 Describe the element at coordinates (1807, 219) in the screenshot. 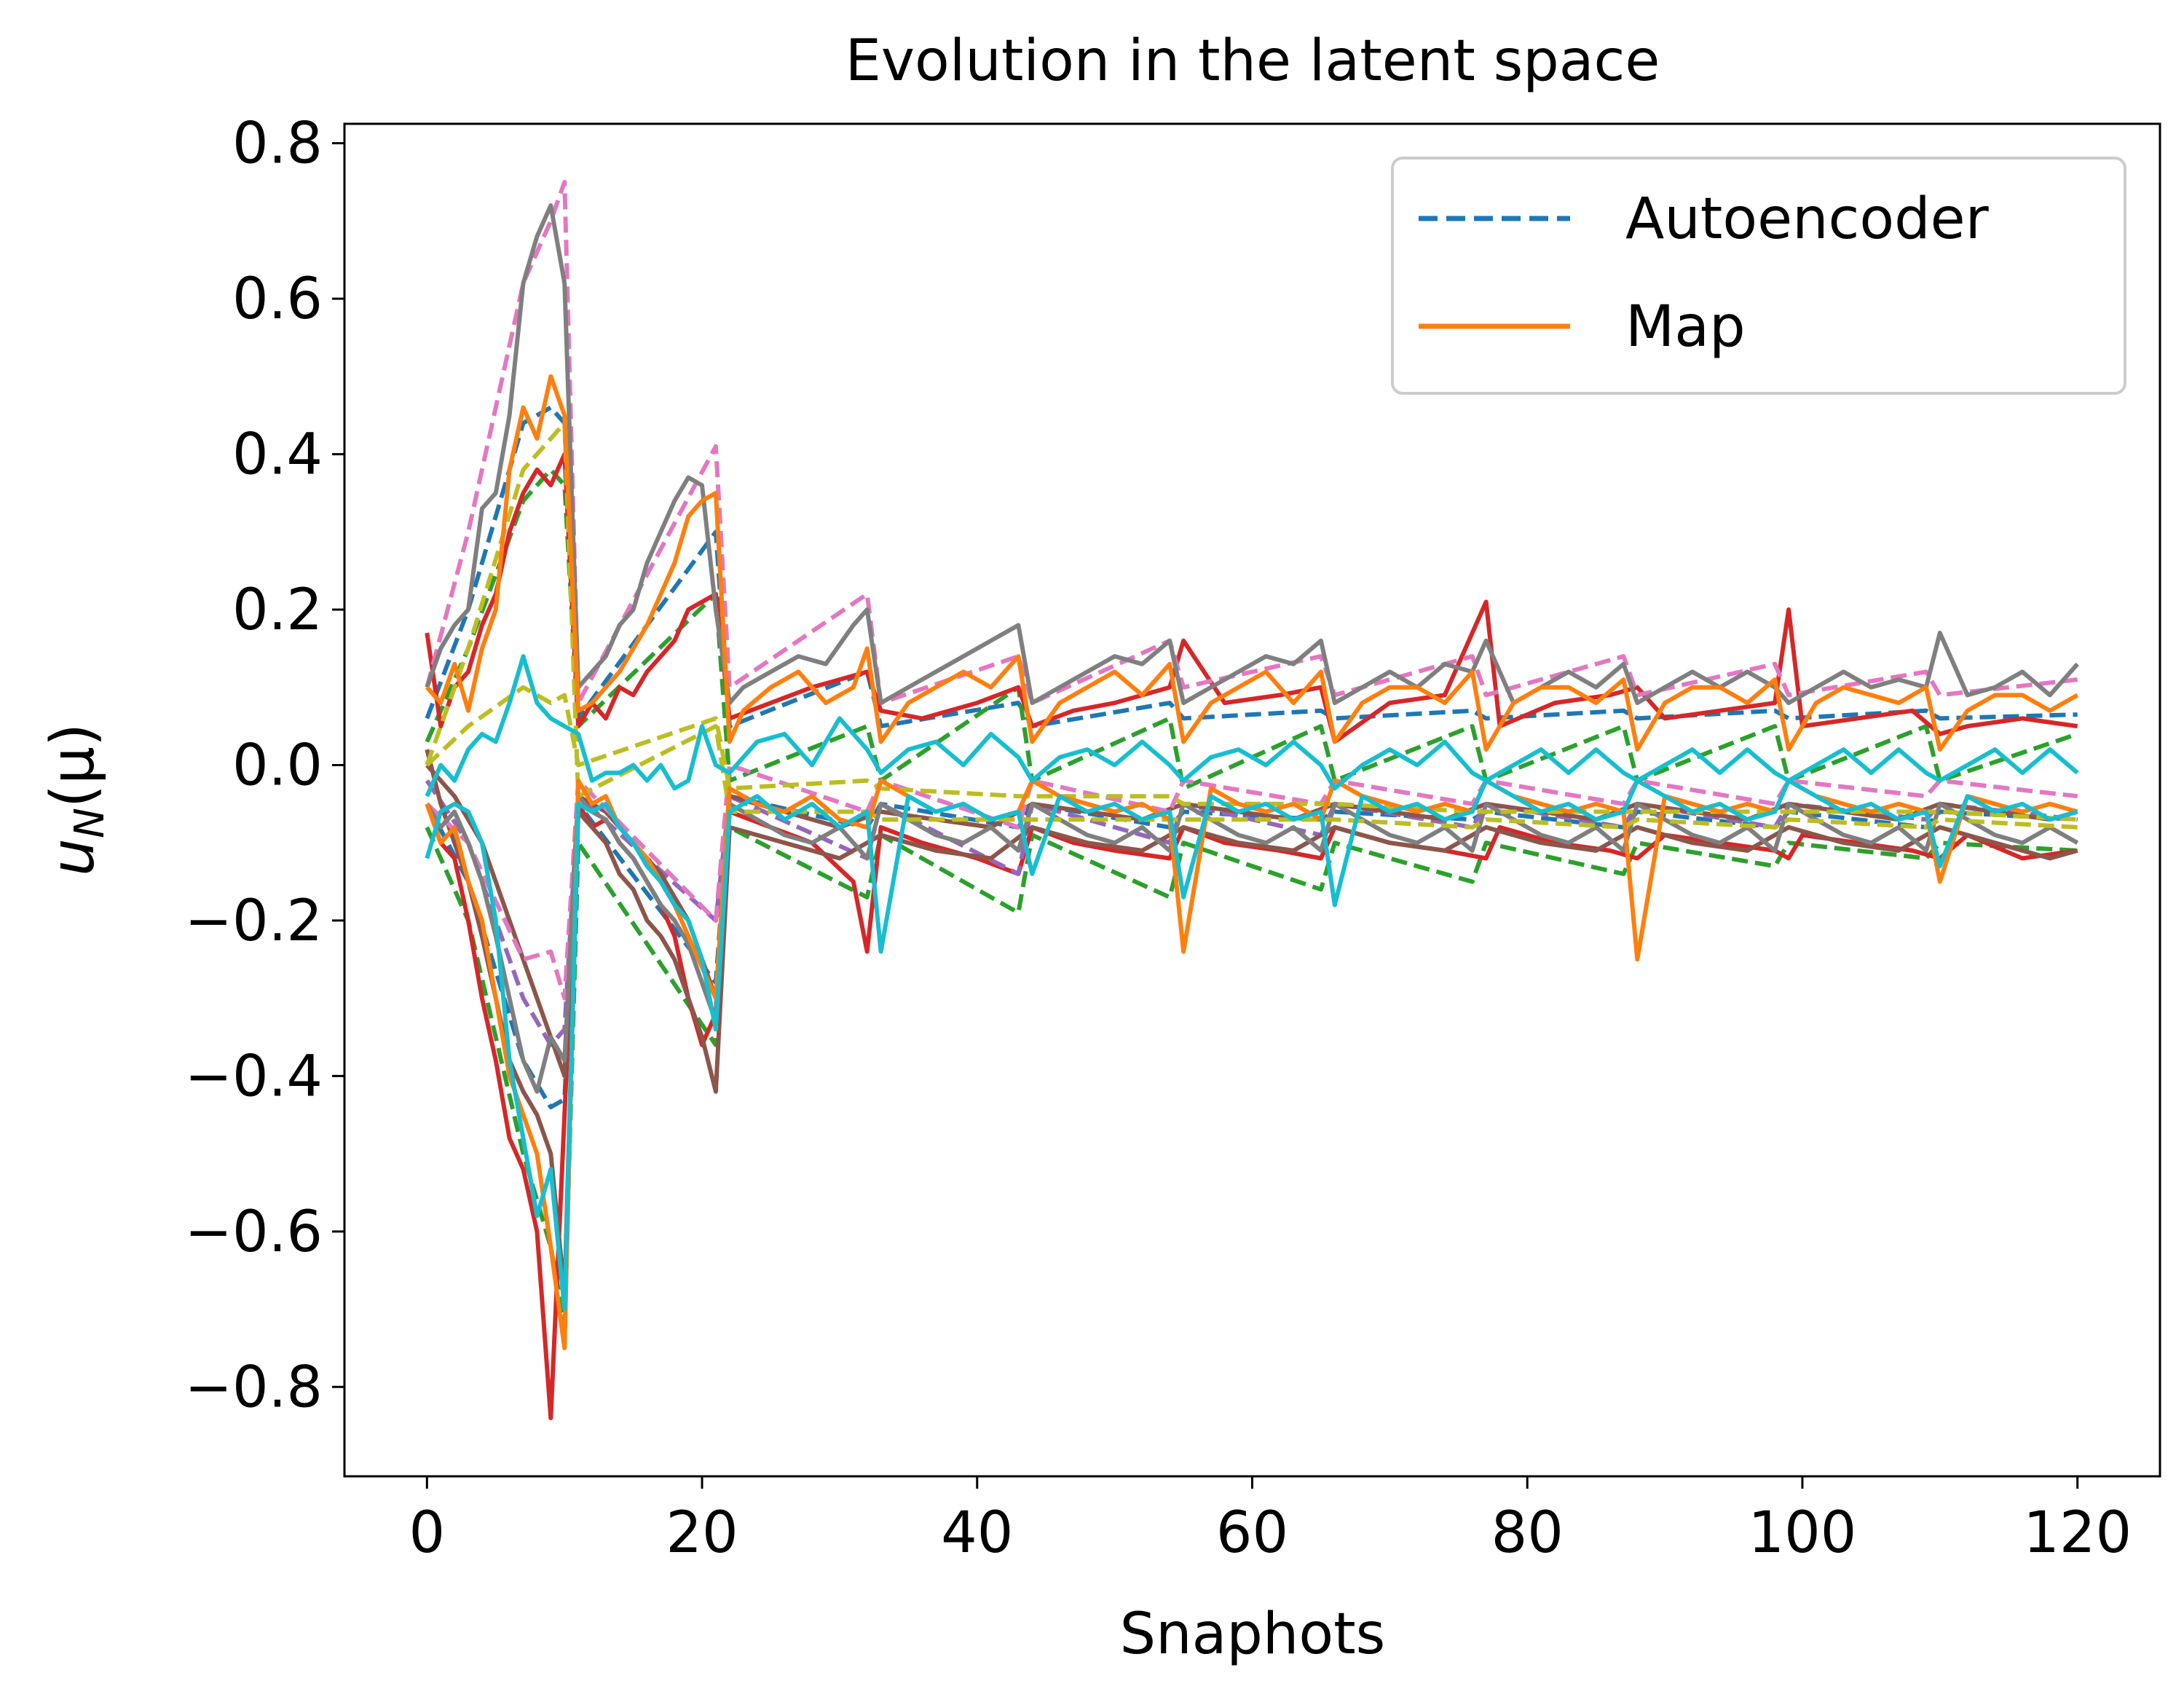

I see `legend-label-autoencoder: Autoencoder` at that location.